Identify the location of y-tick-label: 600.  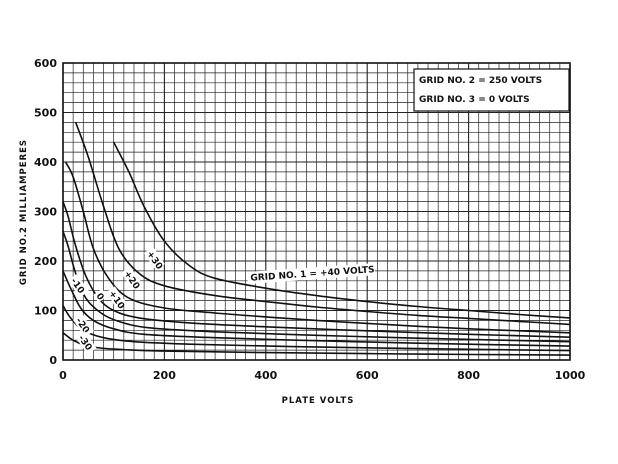
(45, 63).